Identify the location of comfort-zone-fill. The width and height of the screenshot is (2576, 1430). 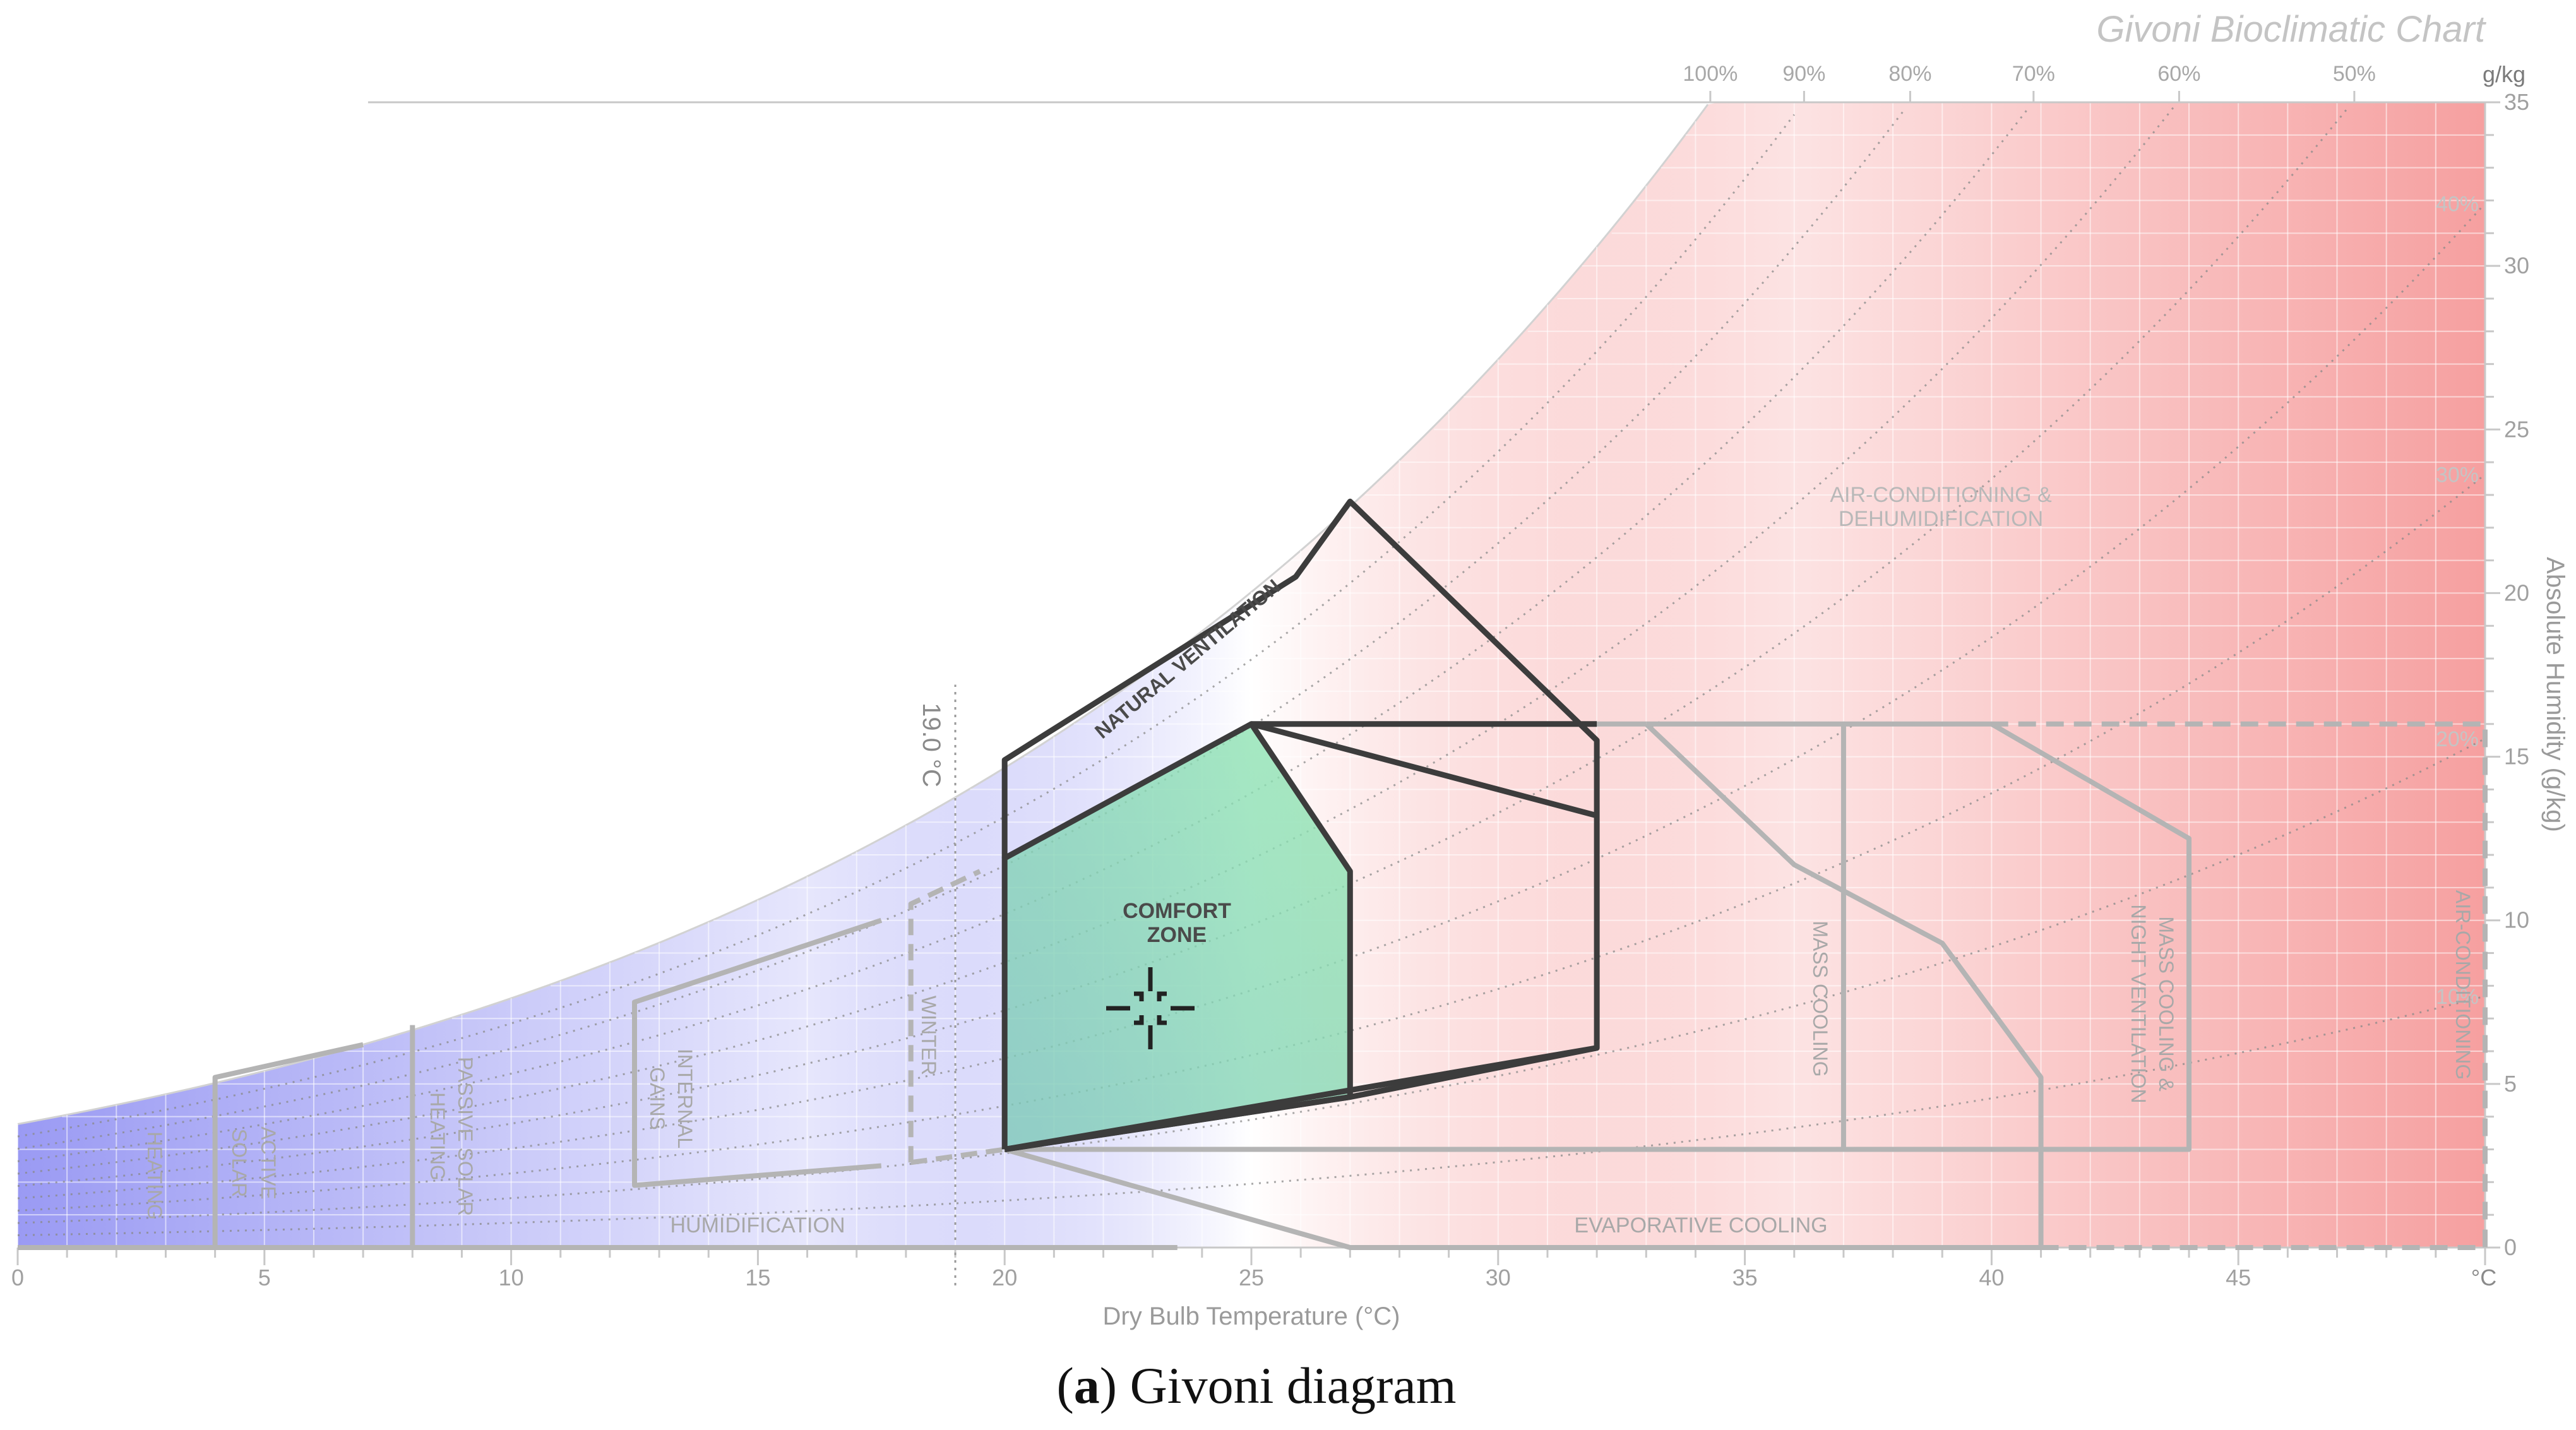
(1178, 937).